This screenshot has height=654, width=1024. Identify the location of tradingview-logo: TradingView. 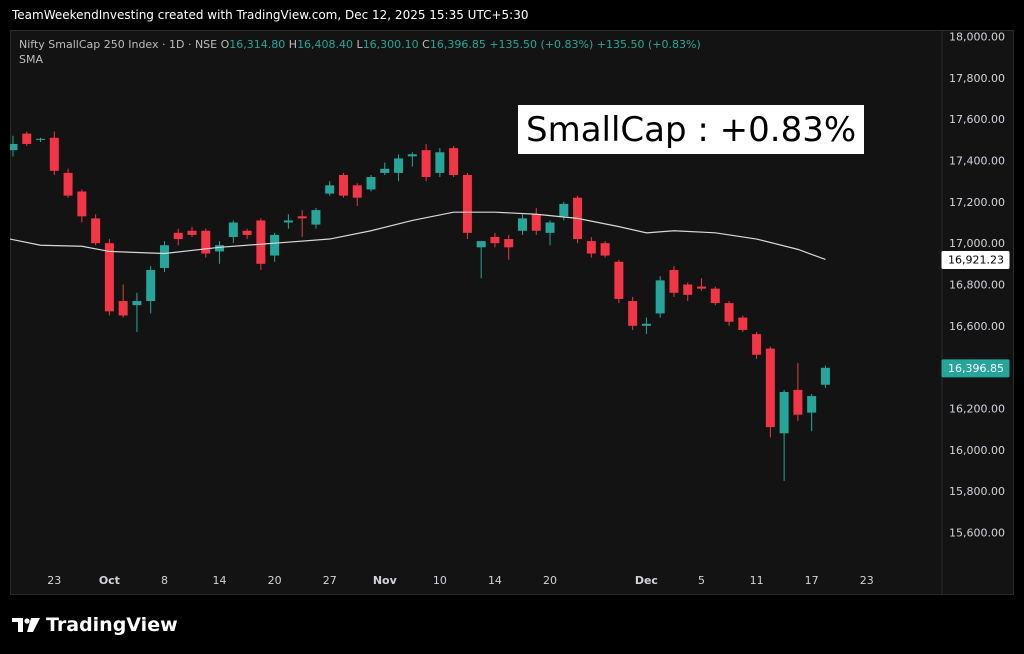
(95, 625).